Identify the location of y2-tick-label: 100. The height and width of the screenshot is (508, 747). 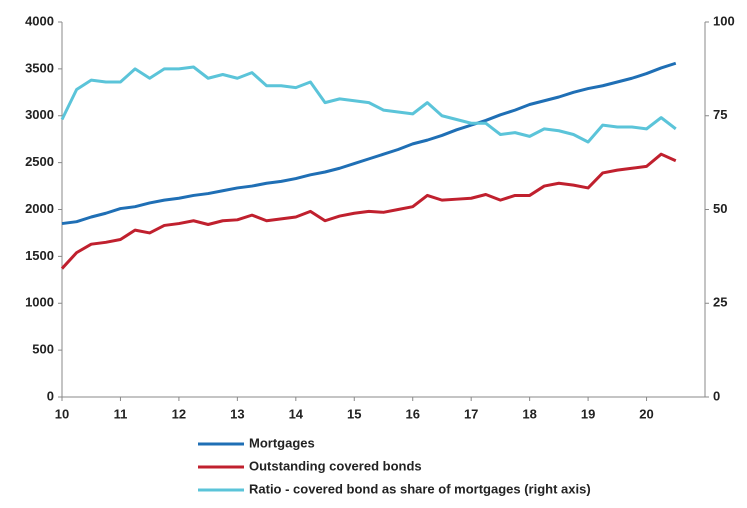
(724, 20).